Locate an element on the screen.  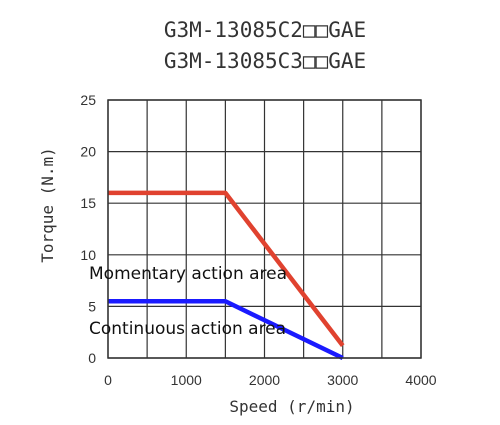
x-tick-label: 0 is located at coordinates (108, 380).